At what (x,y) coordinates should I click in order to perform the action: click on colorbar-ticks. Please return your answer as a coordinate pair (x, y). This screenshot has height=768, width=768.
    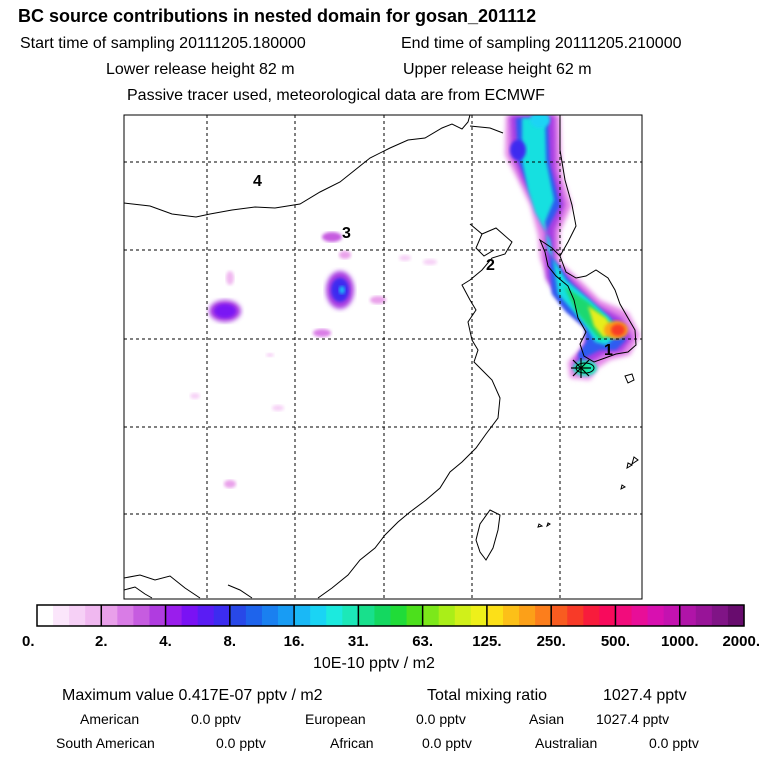
    Looking at the image, I should click on (390, 615).